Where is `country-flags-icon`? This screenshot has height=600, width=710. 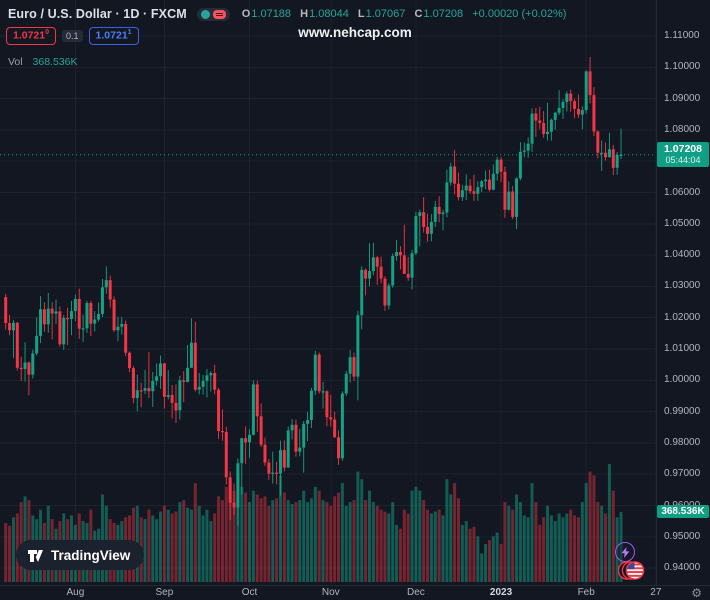 country-flags-icon is located at coordinates (632, 570).